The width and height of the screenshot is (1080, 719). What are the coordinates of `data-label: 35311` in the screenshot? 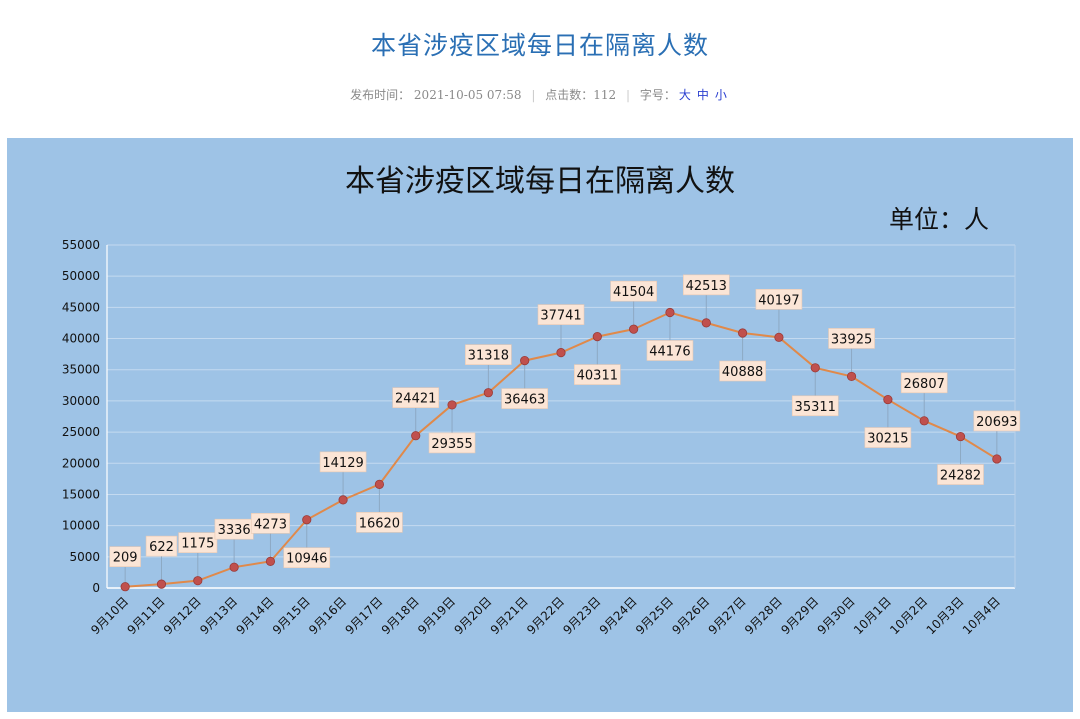 It's located at (815, 407).